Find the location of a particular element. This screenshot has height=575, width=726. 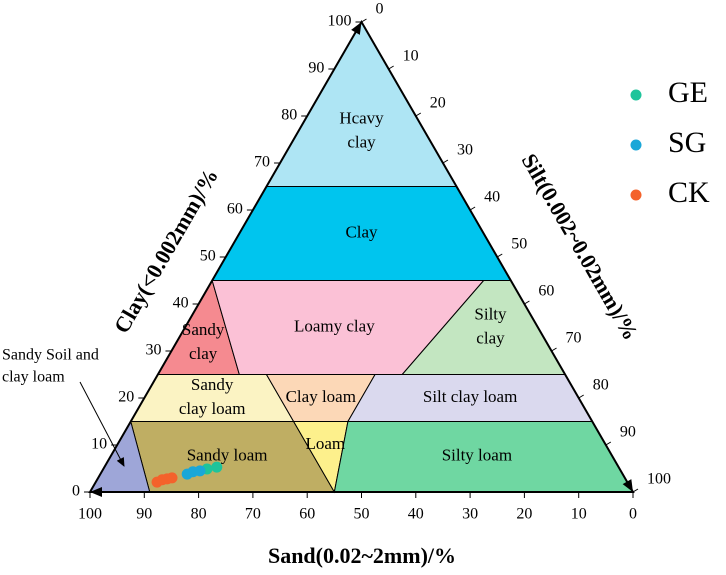

sand-tick-label: 0 is located at coordinates (633, 514).